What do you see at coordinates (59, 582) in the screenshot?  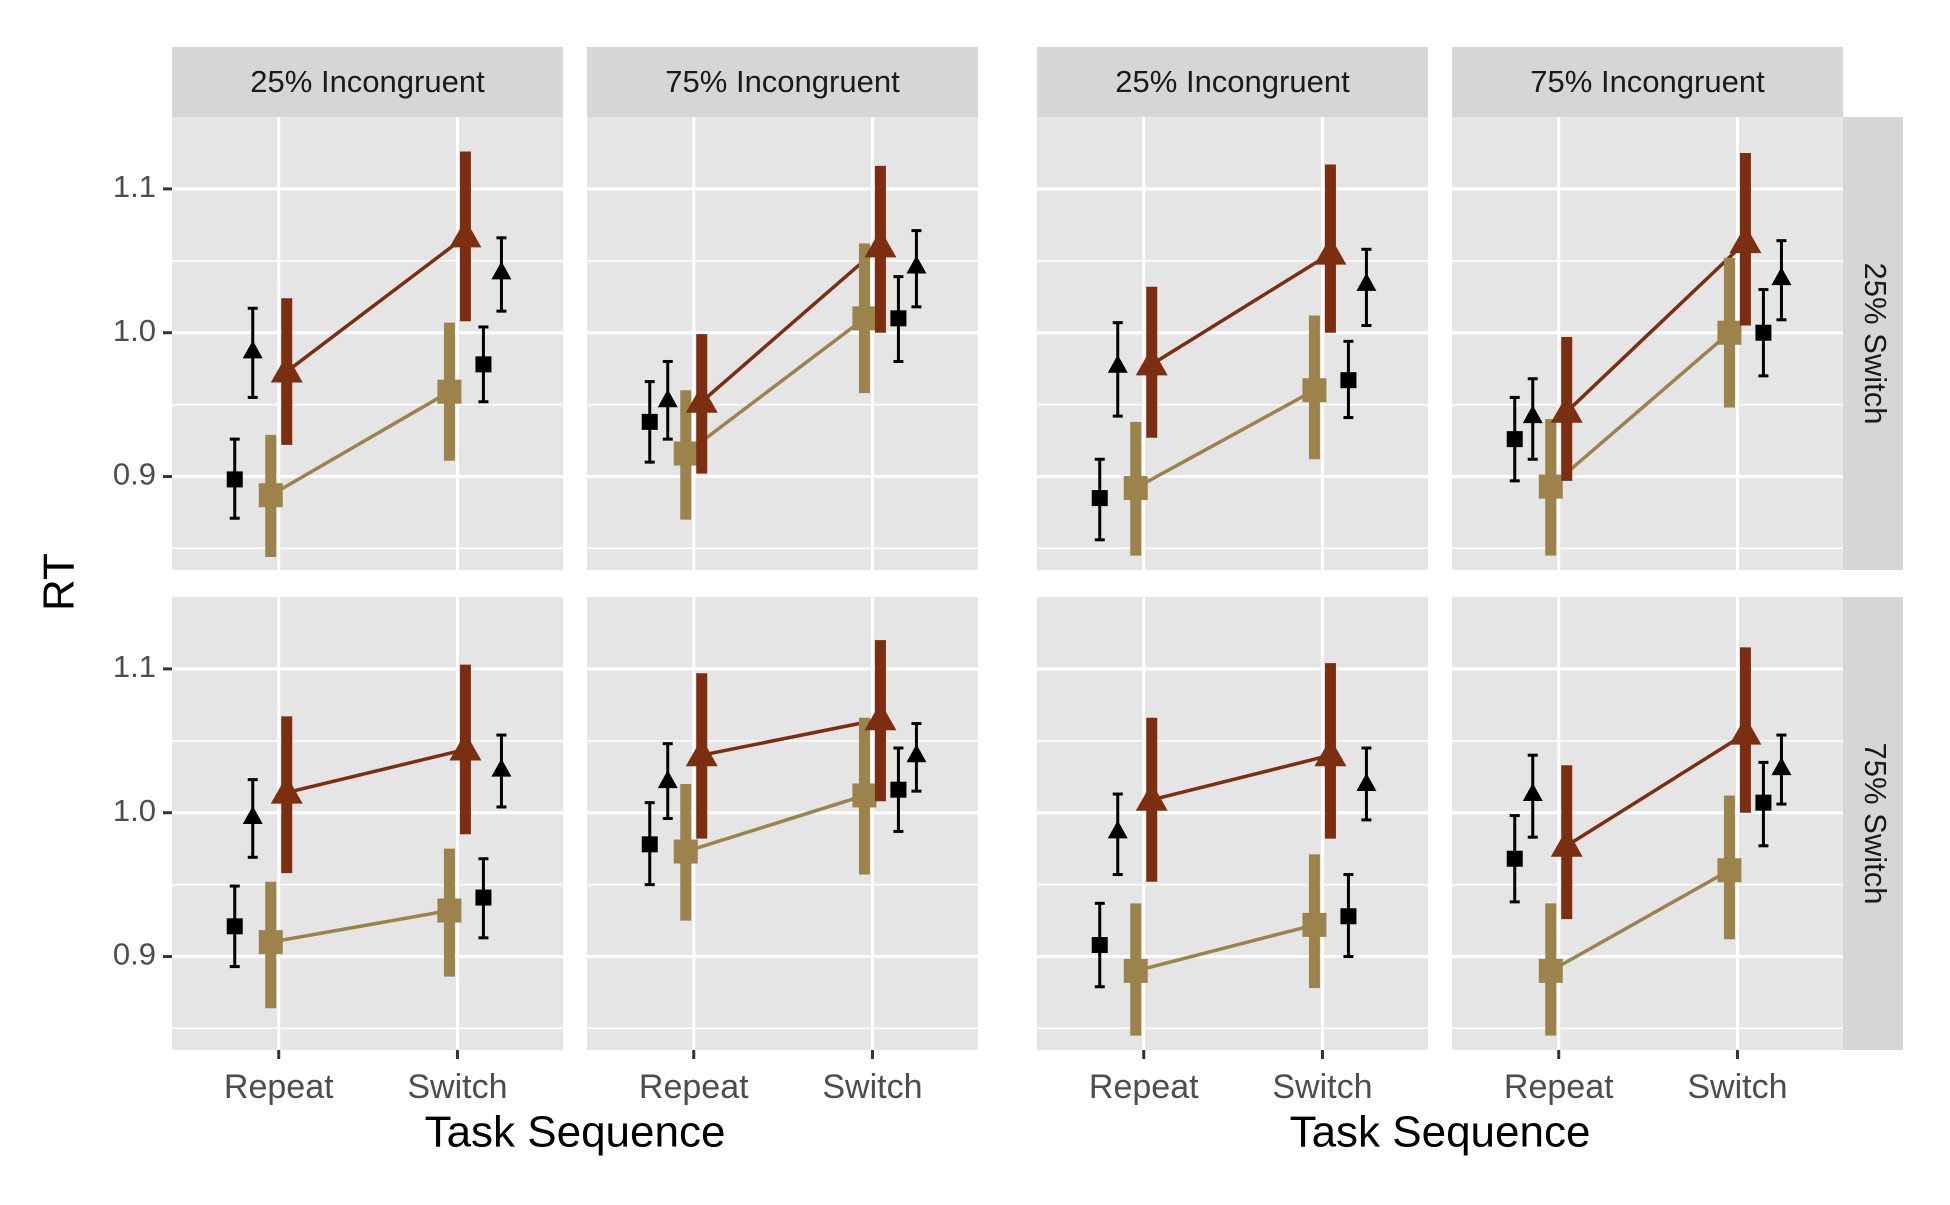 I see `y-axis-title: RT` at bounding box center [59, 582].